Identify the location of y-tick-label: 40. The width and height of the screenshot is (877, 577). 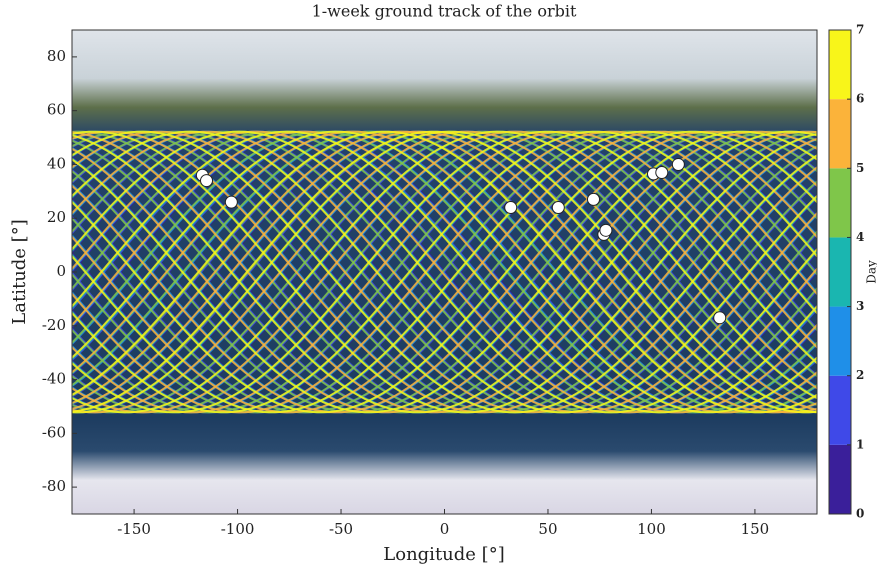
(56, 163).